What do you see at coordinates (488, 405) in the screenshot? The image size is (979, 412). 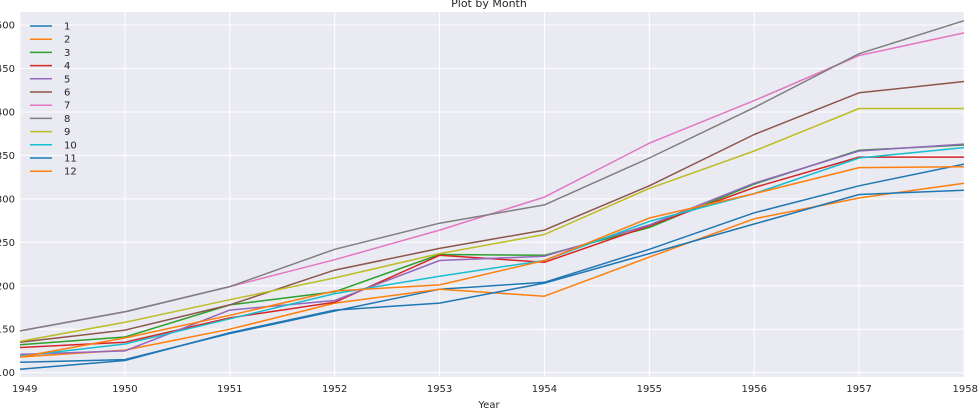 I see `x-axis-label: Year` at bounding box center [488, 405].